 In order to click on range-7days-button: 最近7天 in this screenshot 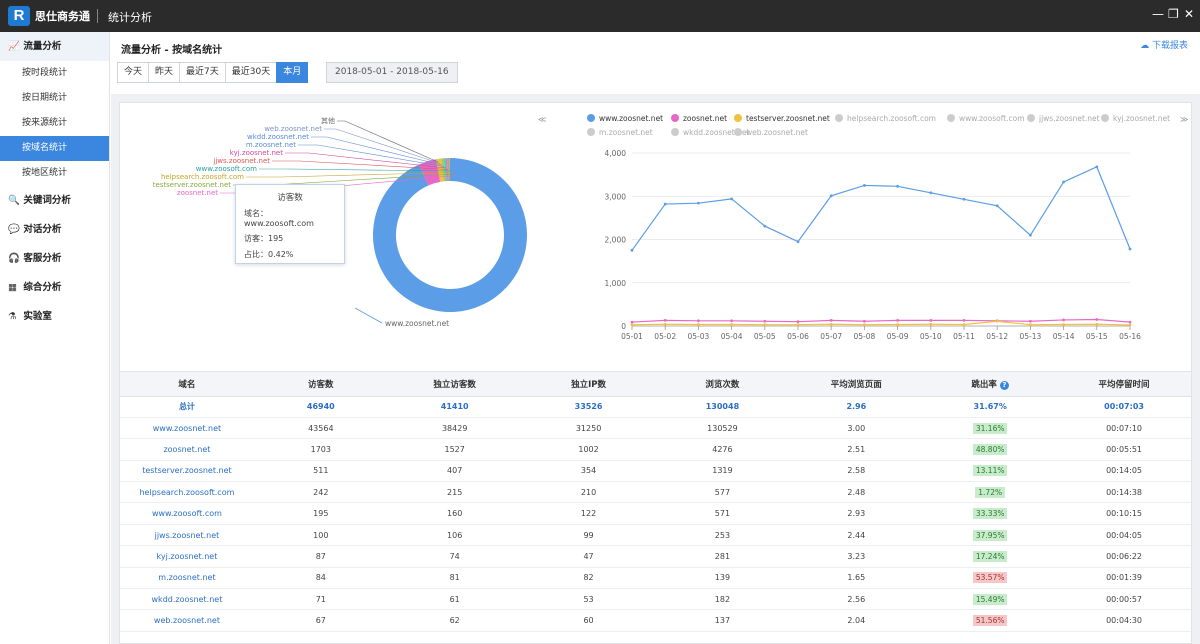, I will do `click(202, 72)`.